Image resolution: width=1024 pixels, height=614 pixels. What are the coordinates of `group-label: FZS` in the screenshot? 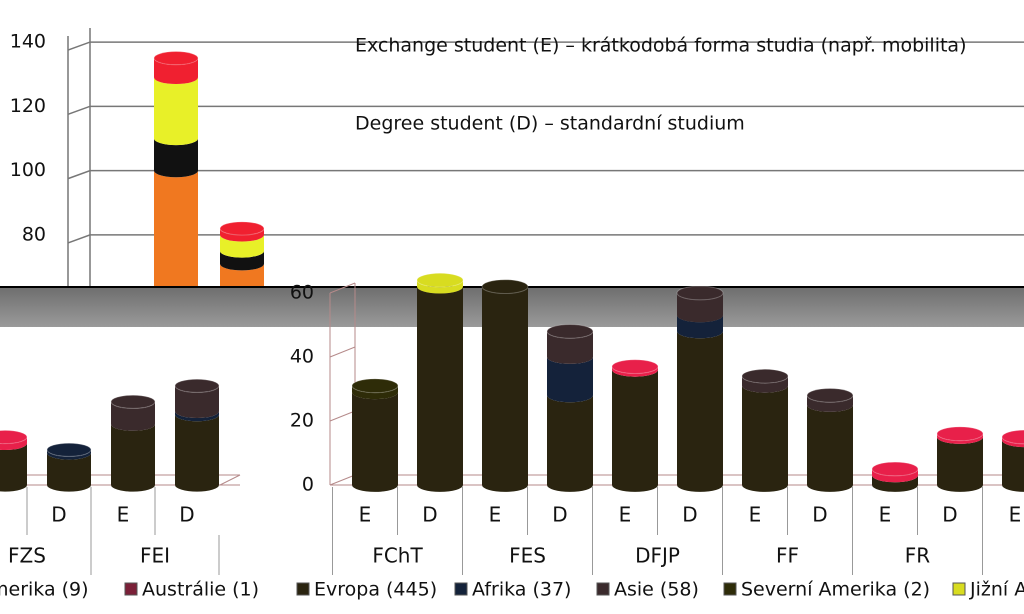 It's located at (27, 556).